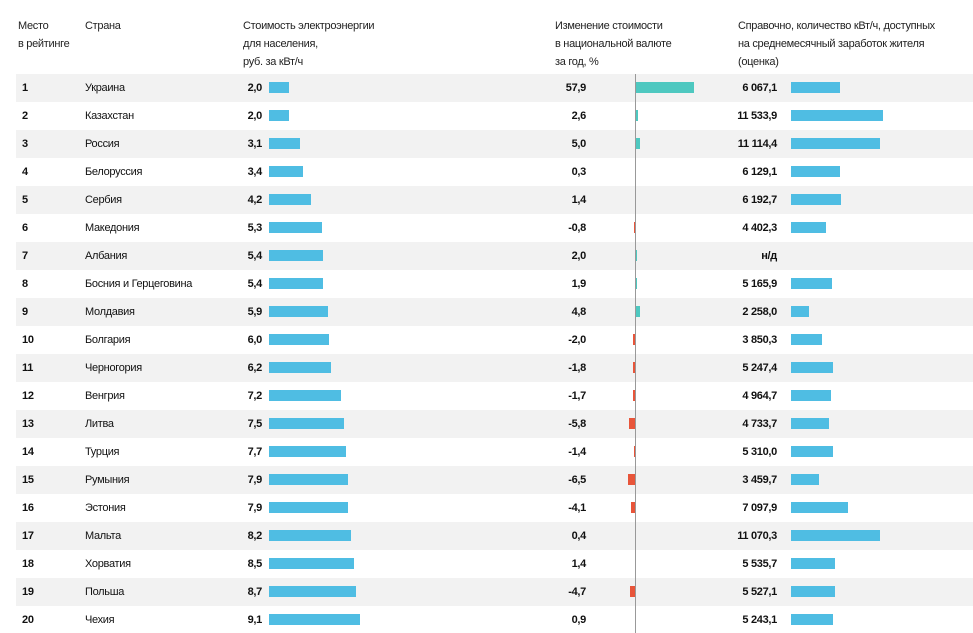 The width and height of the screenshot is (973, 633). What do you see at coordinates (255, 592) in the screenshot?
I see `price-value: 8,7` at bounding box center [255, 592].